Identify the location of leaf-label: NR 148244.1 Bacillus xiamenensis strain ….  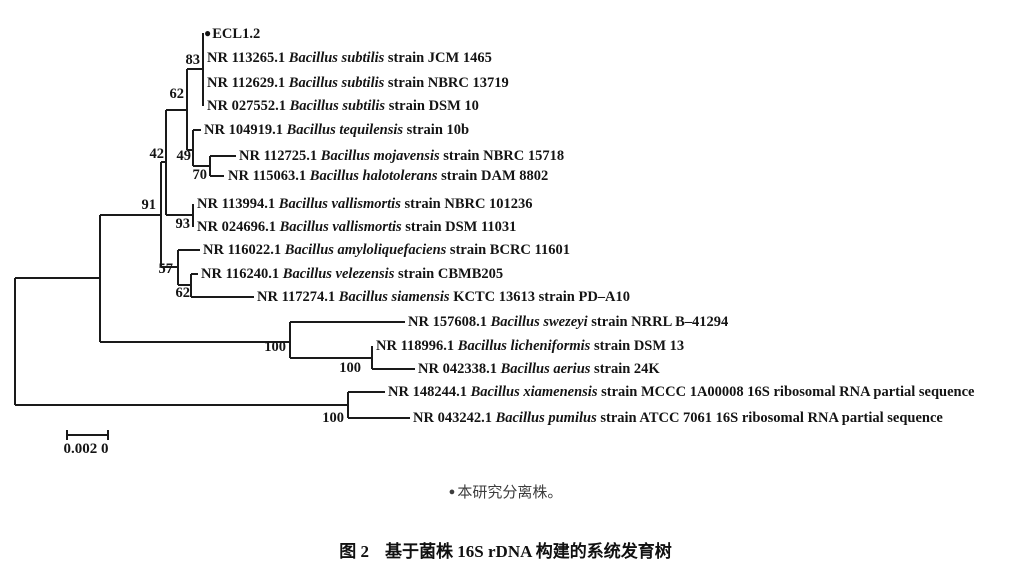
(681, 392).